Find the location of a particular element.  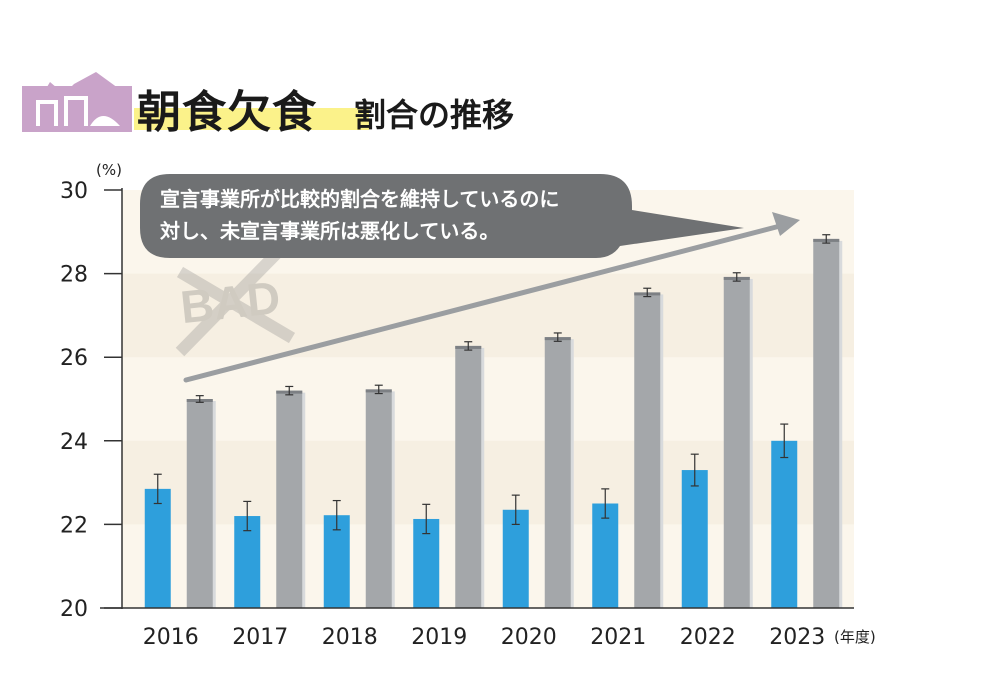

callout-line-2: 対し、未宣言事業所は悪化している。 is located at coordinates (329, 231).